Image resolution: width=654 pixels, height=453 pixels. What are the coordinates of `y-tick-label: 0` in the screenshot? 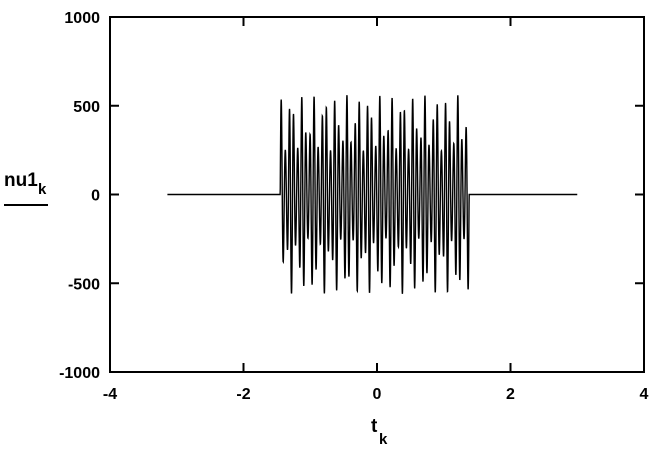 It's located at (95, 196).